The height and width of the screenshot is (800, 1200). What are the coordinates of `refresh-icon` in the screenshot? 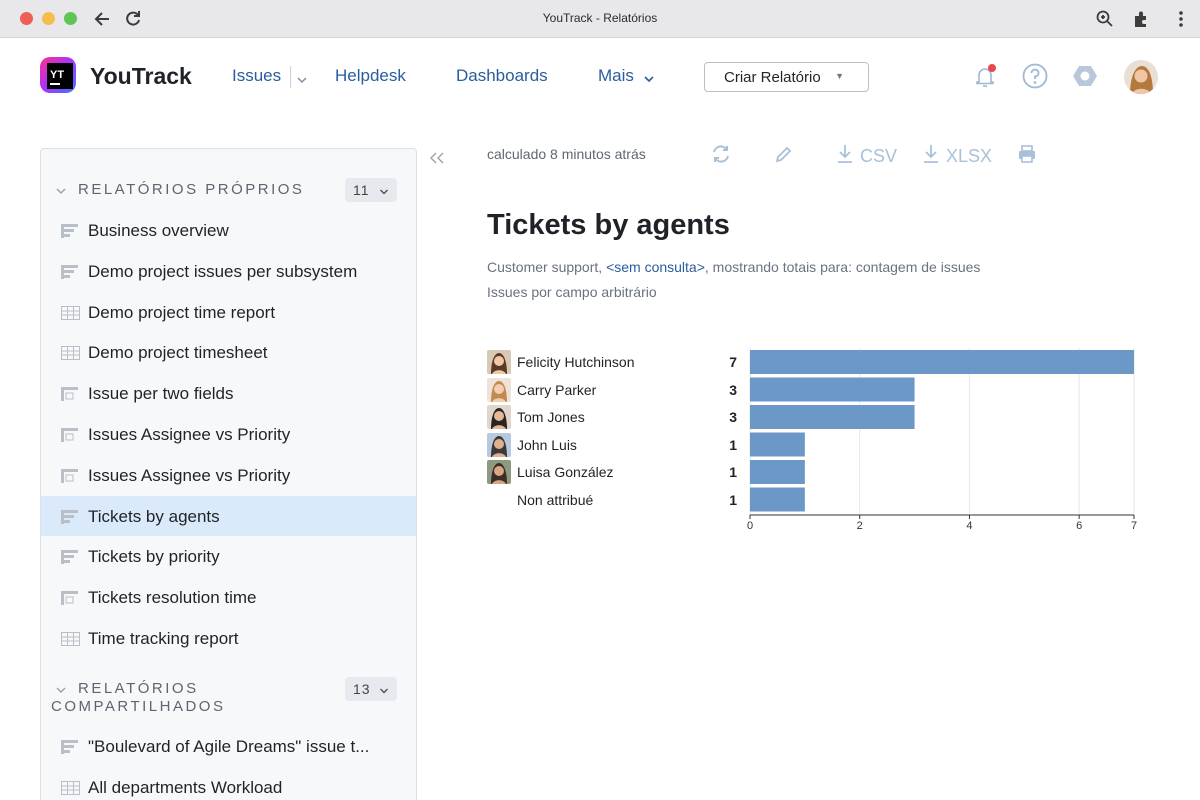 It's located at (721, 156).